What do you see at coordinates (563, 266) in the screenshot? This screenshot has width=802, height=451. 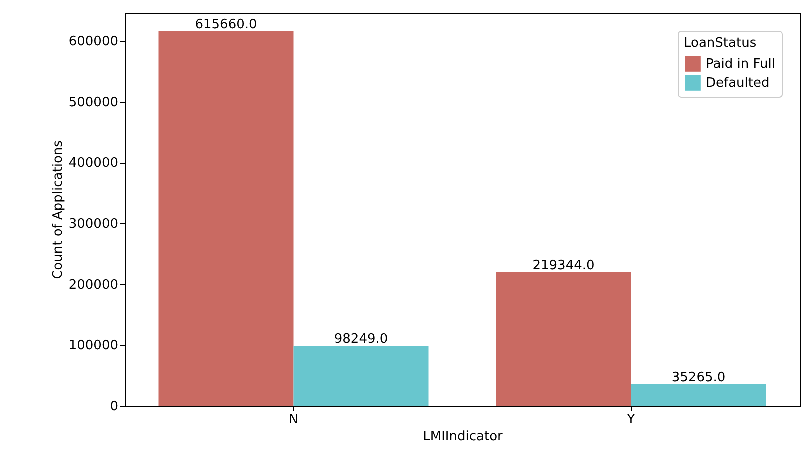 I see `data-label: 219344.0` at bounding box center [563, 266].